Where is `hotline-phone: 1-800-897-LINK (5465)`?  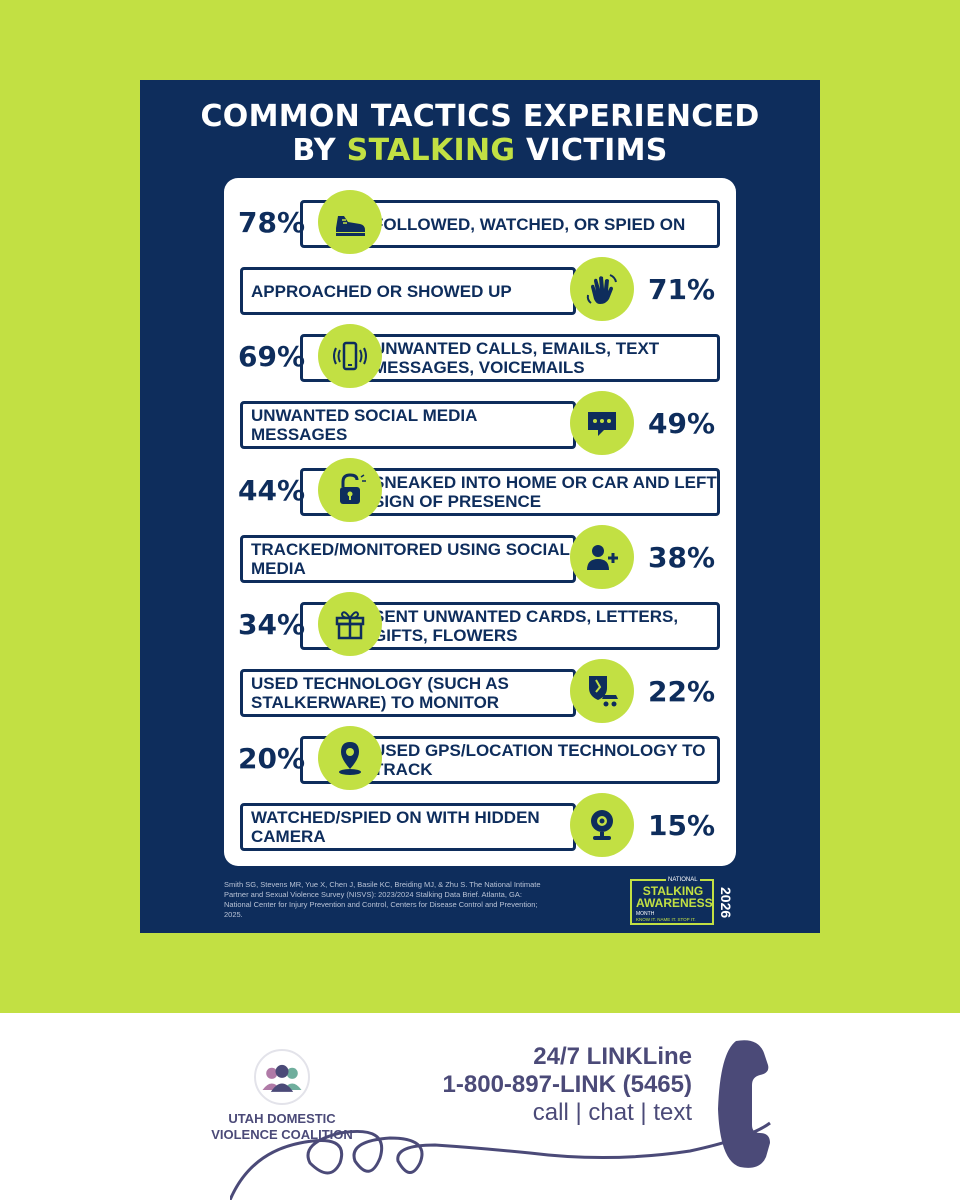
hotline-phone: 1-800-897-LINK (5465) is located at coordinates (567, 1084).